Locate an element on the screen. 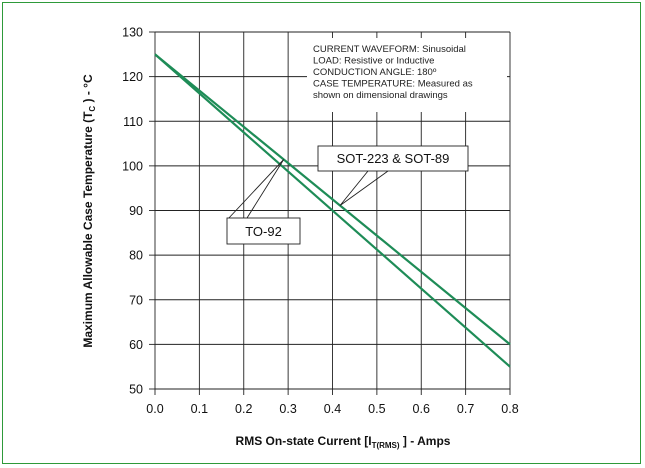  y-tick-label: 130 is located at coordinates (132, 33).